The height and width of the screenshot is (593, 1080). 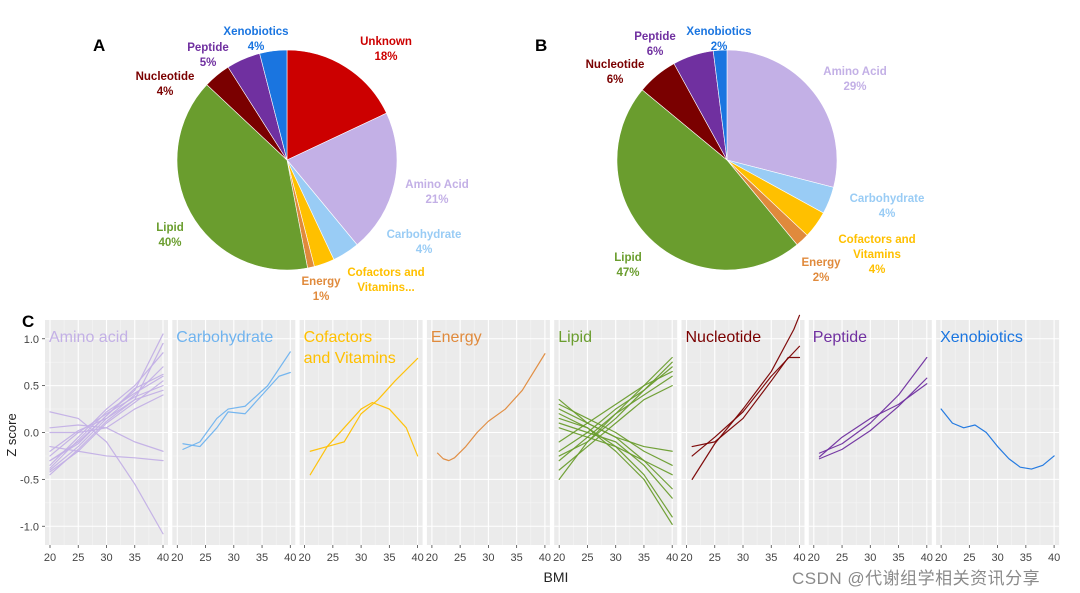 I want to click on pie-label-amino-acid: Amino Acid 21%, so click(x=436, y=192).